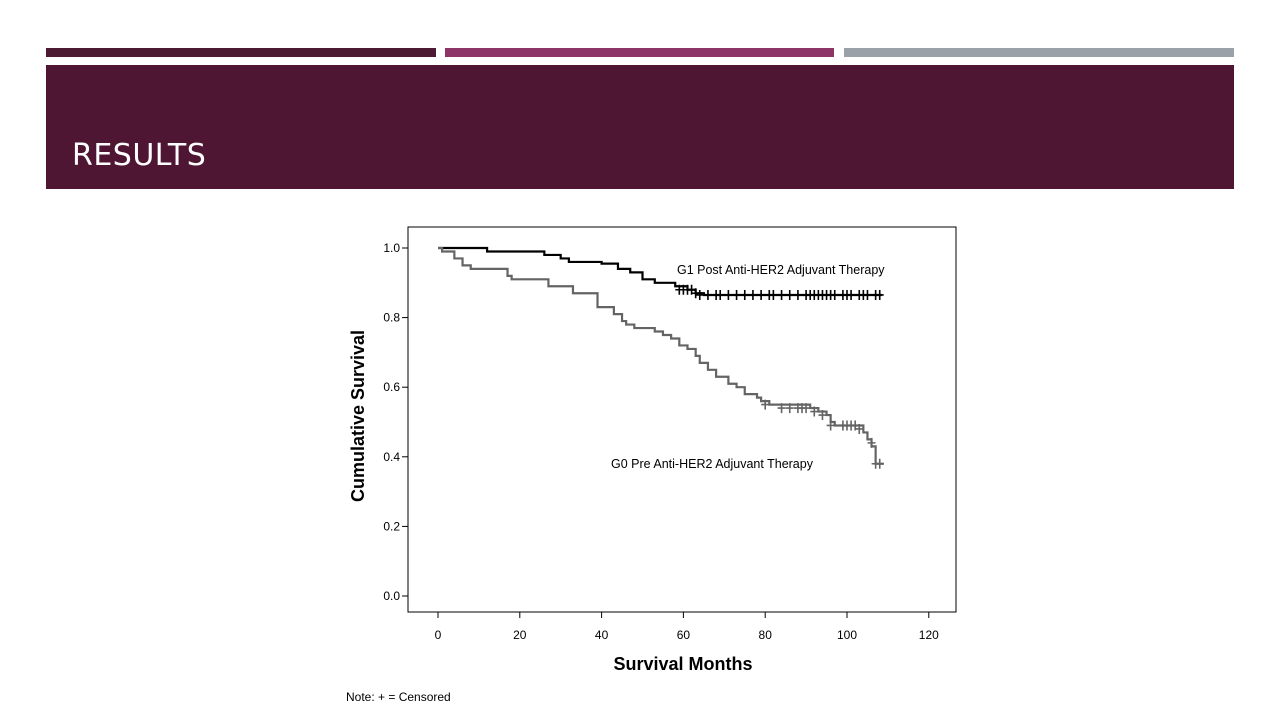  What do you see at coordinates (847, 635) in the screenshot?
I see `x-tick-label: 100` at bounding box center [847, 635].